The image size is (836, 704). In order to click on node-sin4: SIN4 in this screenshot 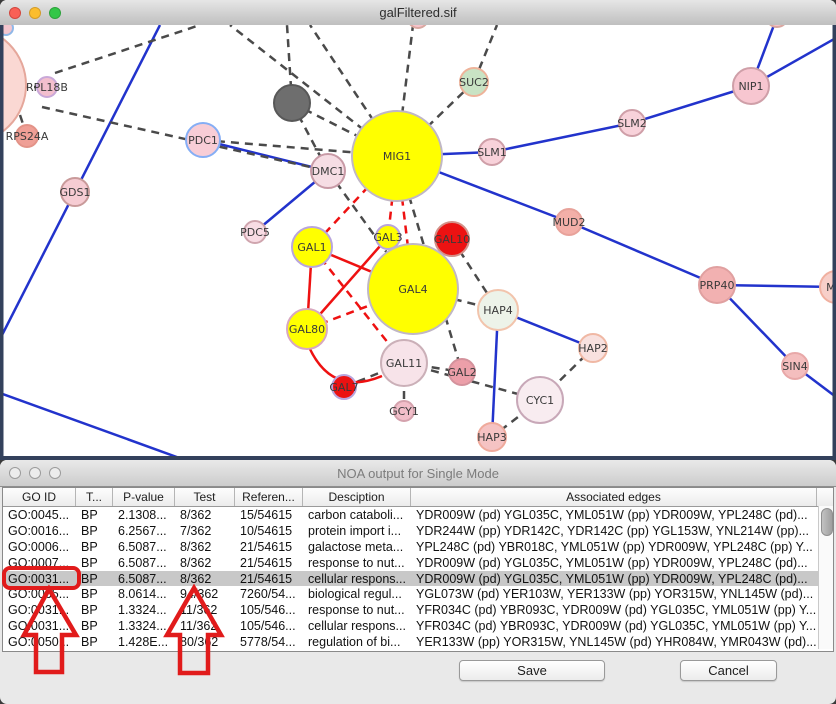, I will do `click(795, 366)`.